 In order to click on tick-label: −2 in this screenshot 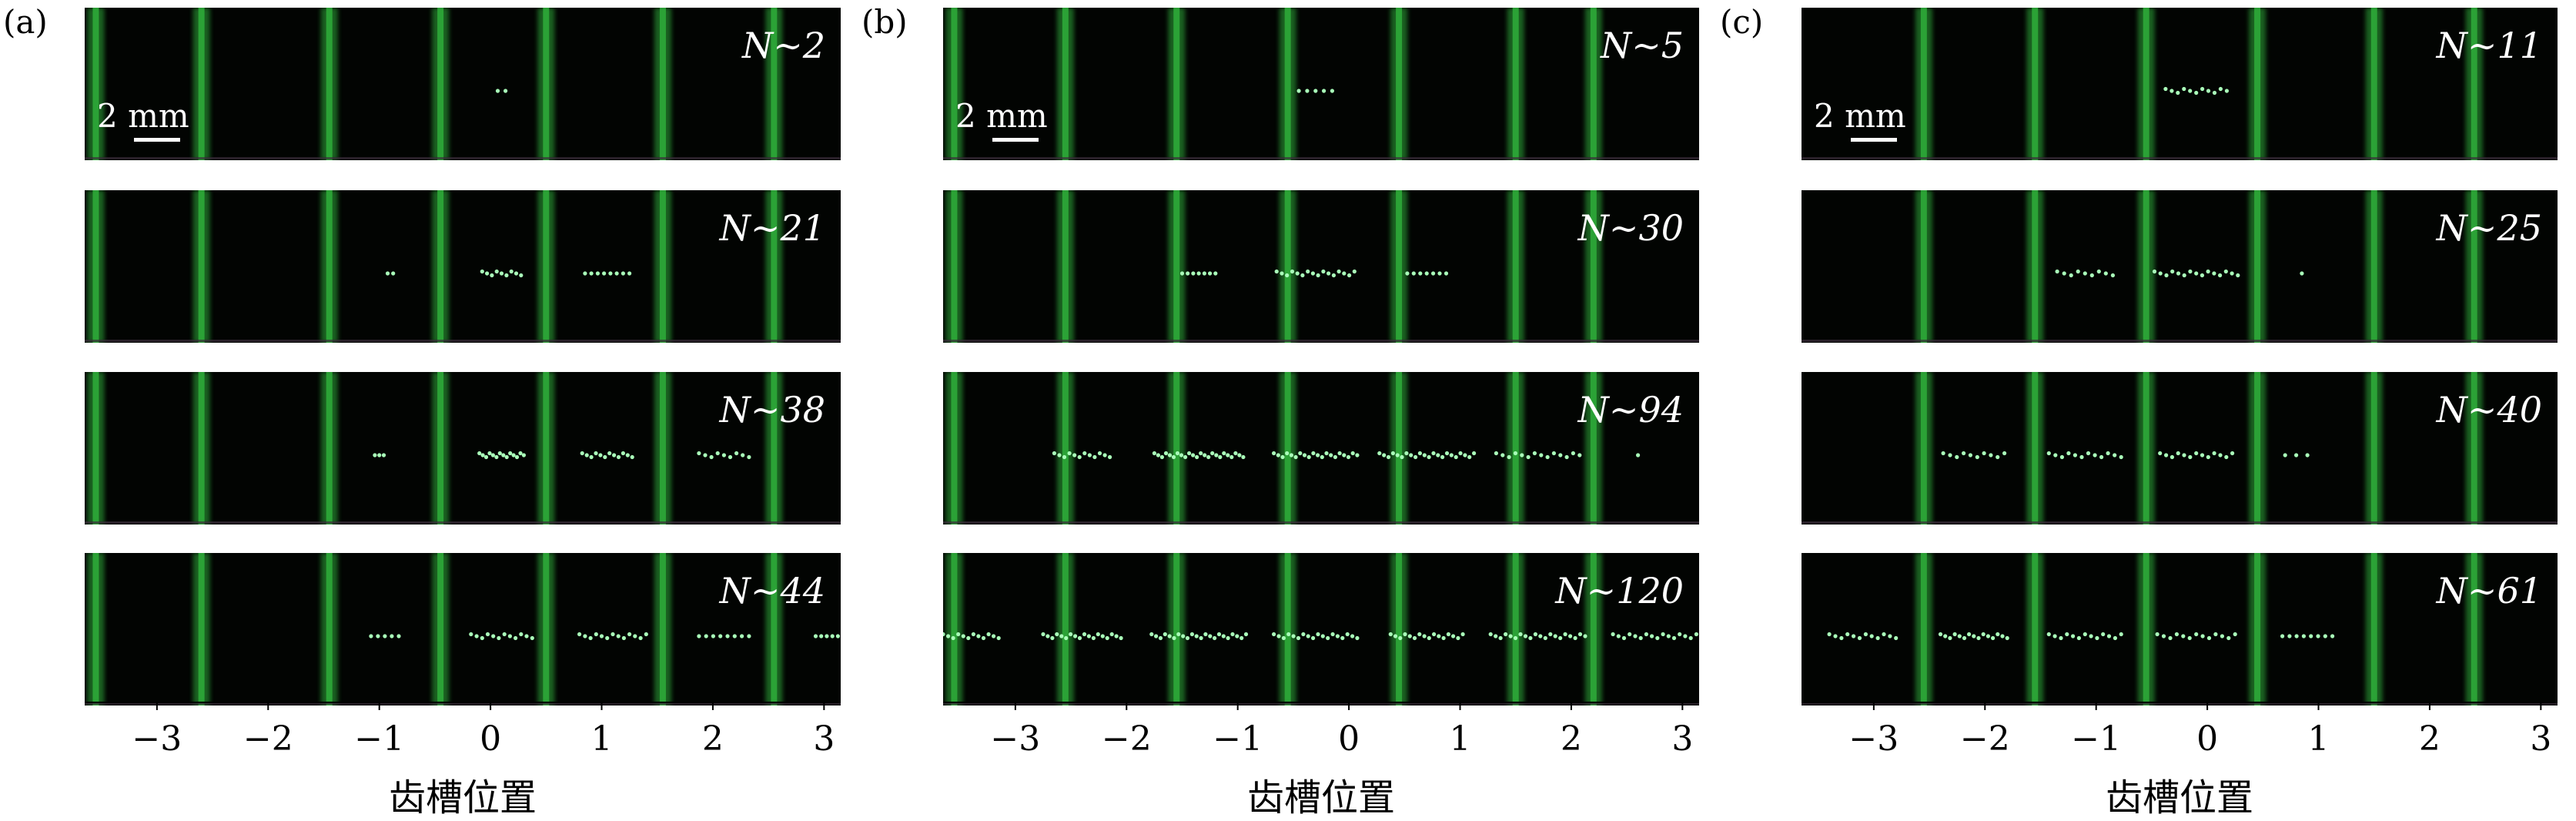, I will do `click(1985, 739)`.